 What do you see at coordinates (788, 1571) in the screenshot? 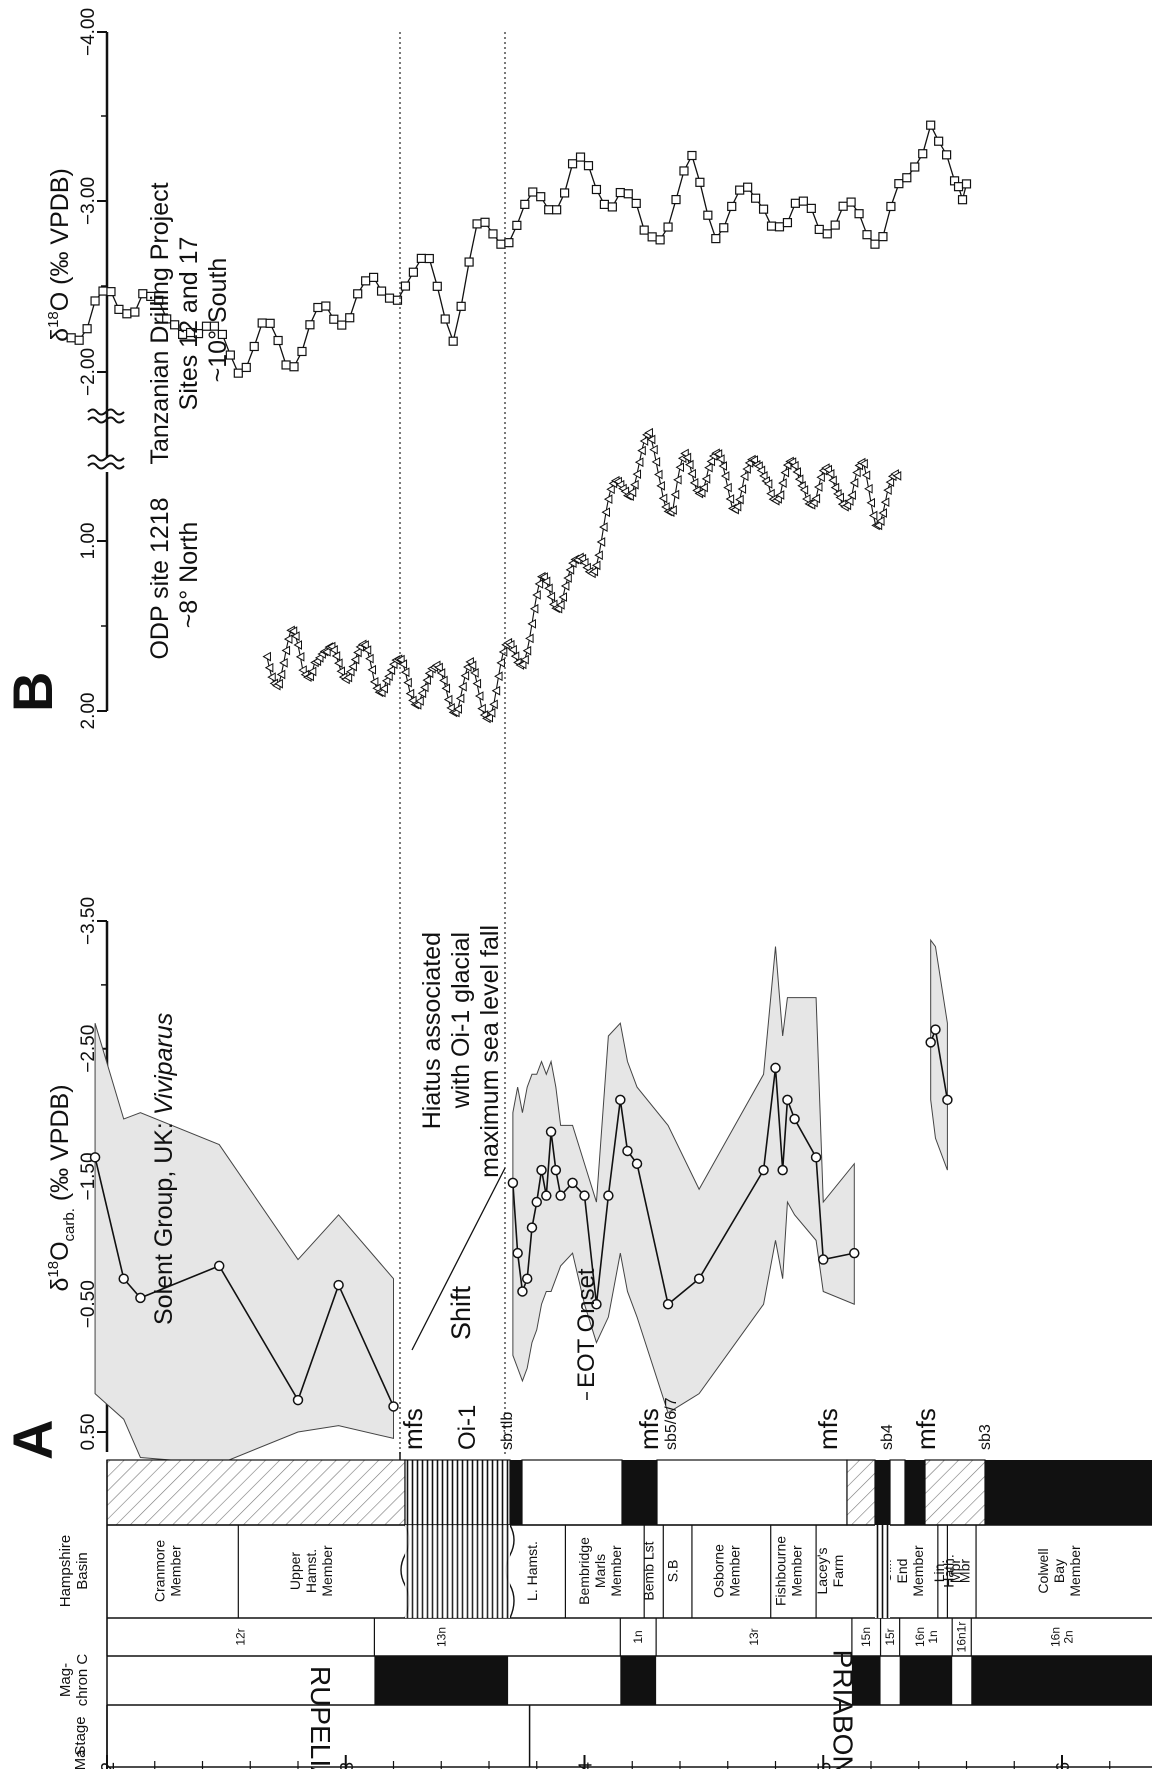
I see `member-label: FishbourneMember` at bounding box center [788, 1571].